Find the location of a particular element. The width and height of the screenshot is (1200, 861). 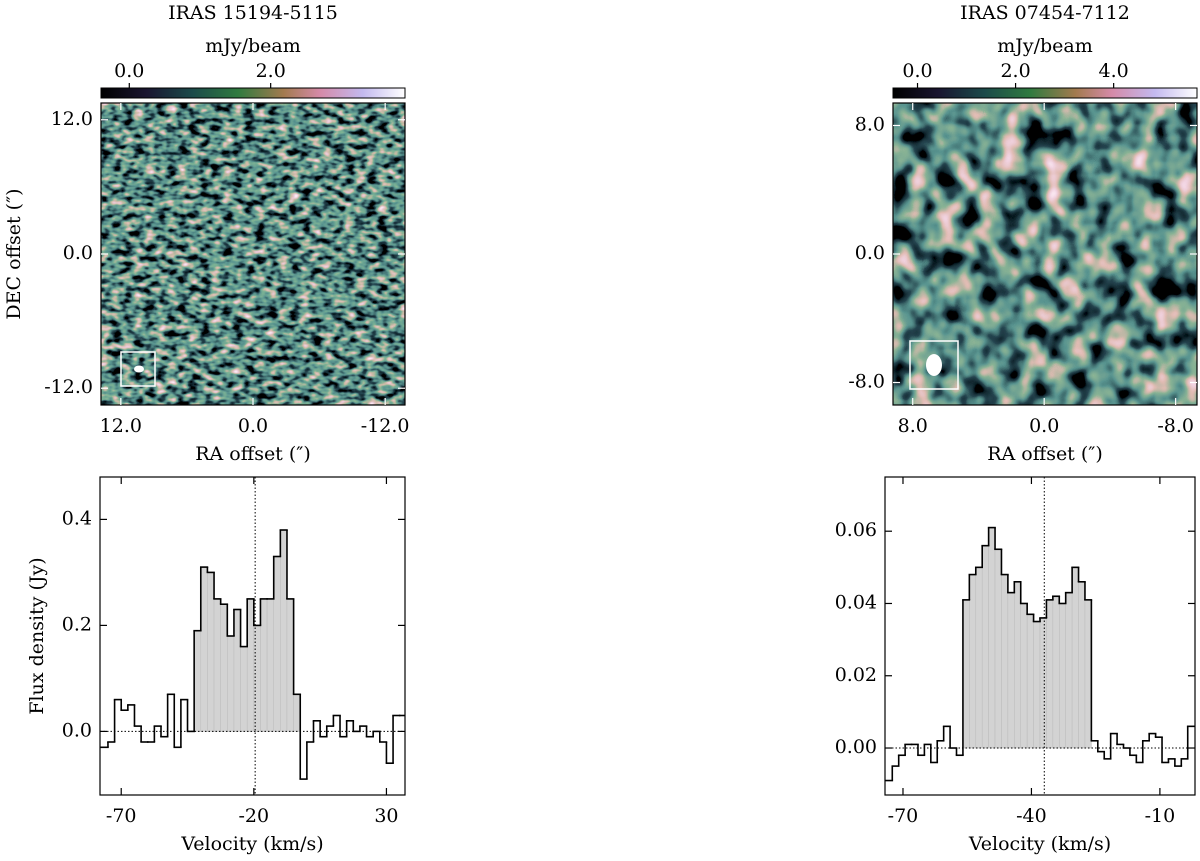

y-axis-label: Flux density (Jy) is located at coordinates (37, 635).